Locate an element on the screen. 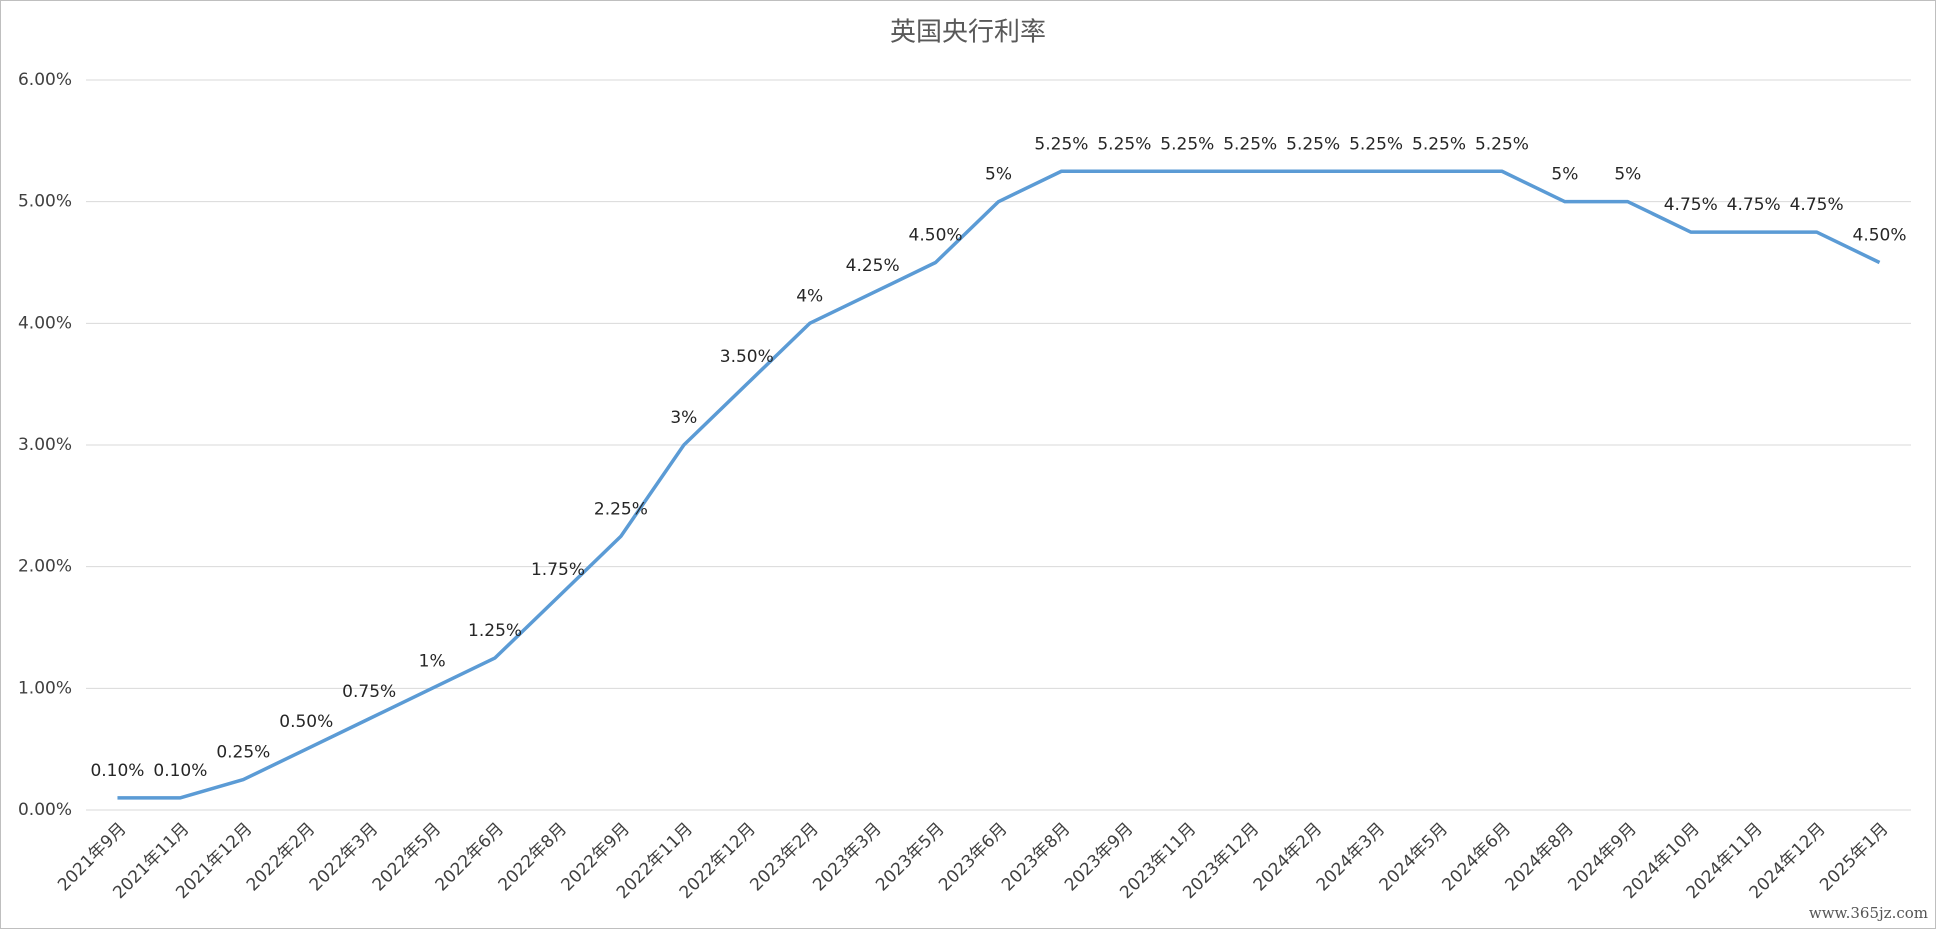 This screenshot has height=929, width=1936. y-tick-label: 3.00% is located at coordinates (45, 445).